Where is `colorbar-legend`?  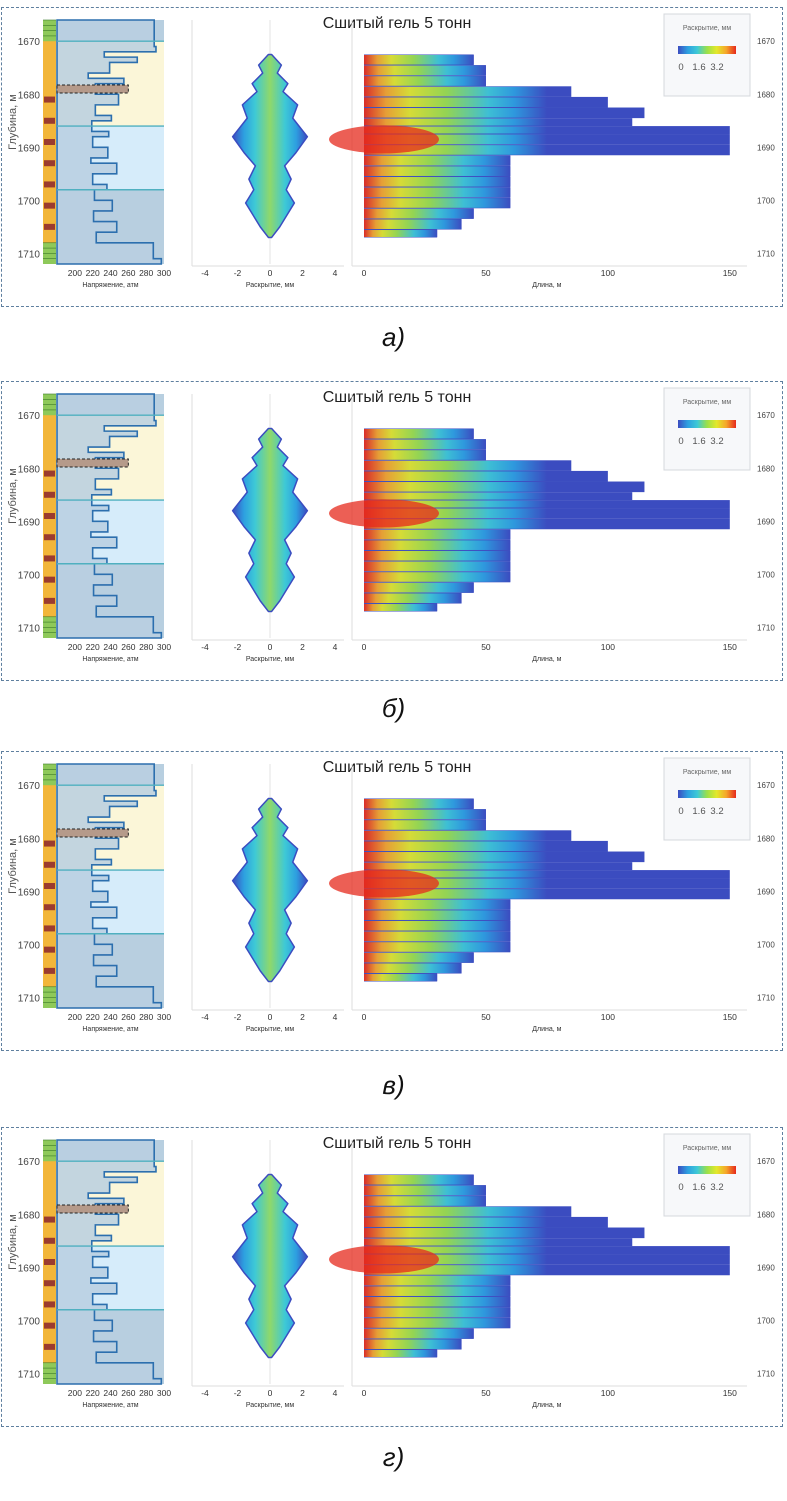 colorbar-legend is located at coordinates (707, 1175).